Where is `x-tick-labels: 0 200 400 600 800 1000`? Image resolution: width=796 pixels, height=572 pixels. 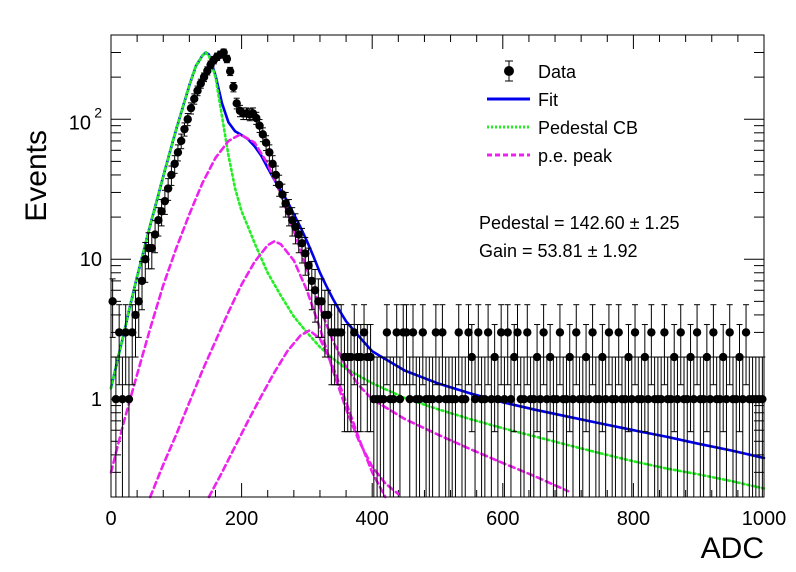 x-tick-labels: 0 200 400 600 800 1000 is located at coordinates (445, 519).